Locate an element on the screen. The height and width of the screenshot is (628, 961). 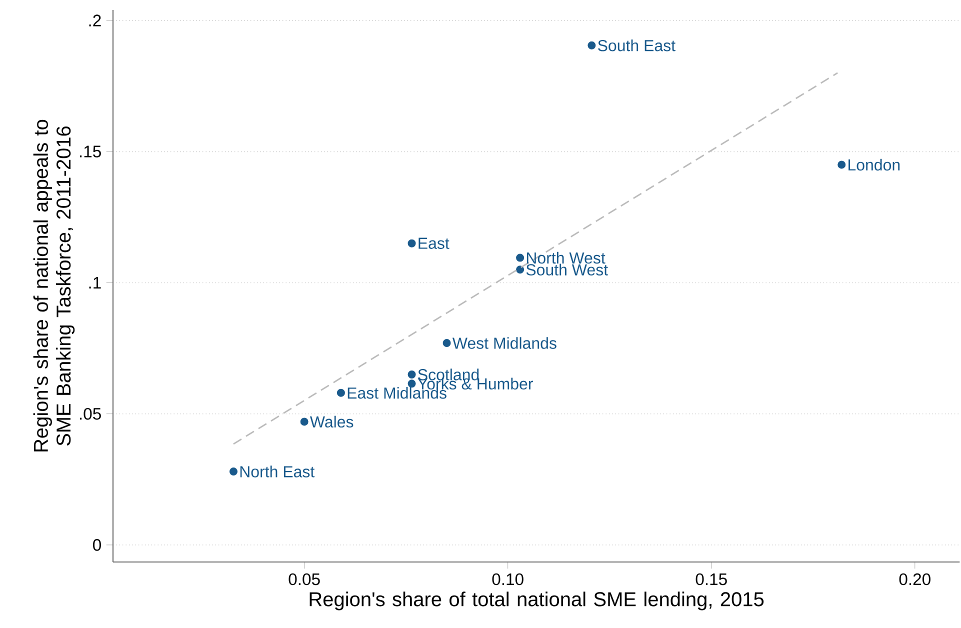
annotation: London is located at coordinates (874, 164).